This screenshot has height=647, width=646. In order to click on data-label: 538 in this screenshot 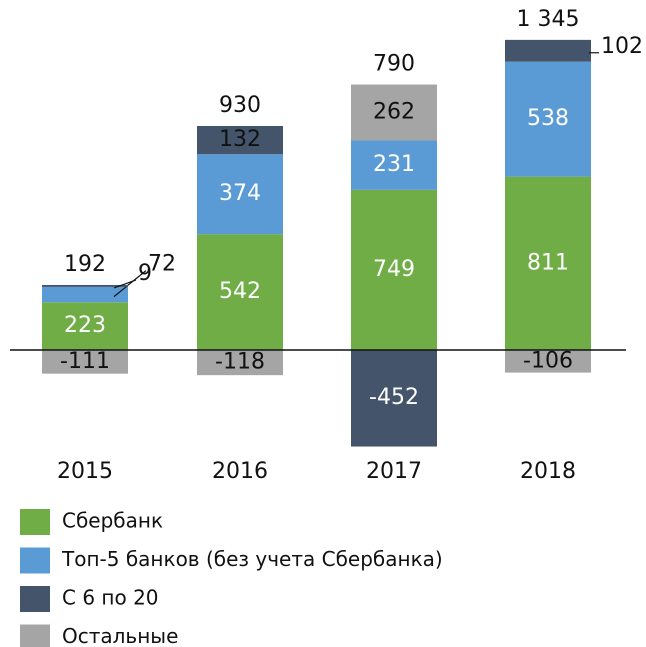, I will do `click(548, 118)`.